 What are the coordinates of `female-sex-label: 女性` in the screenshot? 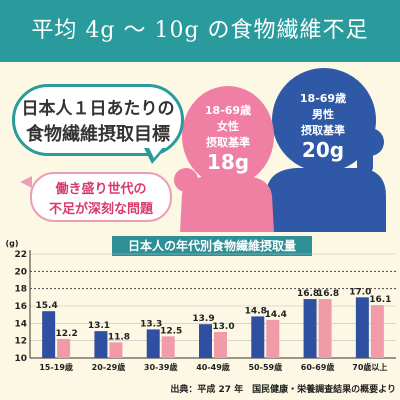 It's located at (228, 126).